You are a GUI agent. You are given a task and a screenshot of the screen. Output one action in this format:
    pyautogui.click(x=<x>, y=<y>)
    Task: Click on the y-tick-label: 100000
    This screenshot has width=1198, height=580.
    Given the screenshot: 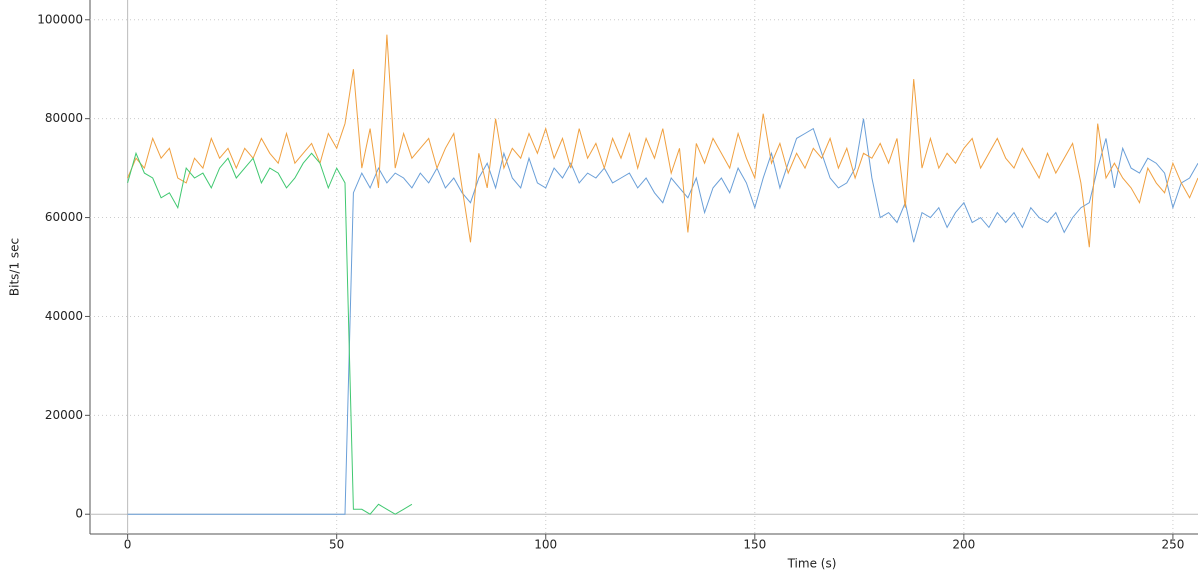 What is the action you would take?
    pyautogui.click(x=60, y=19)
    